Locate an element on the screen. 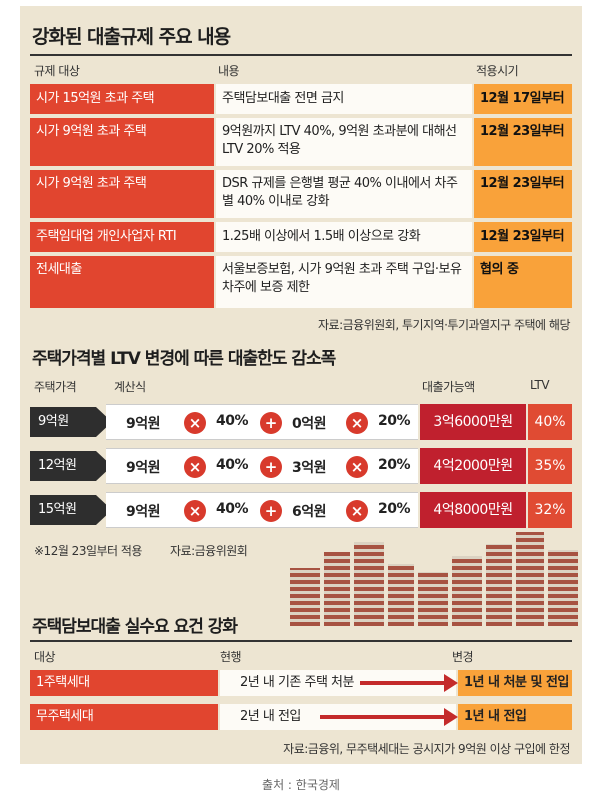 The width and height of the screenshot is (602, 798). regulation-target: 주택임대업 개인사업자 RTI is located at coordinates (122, 237).